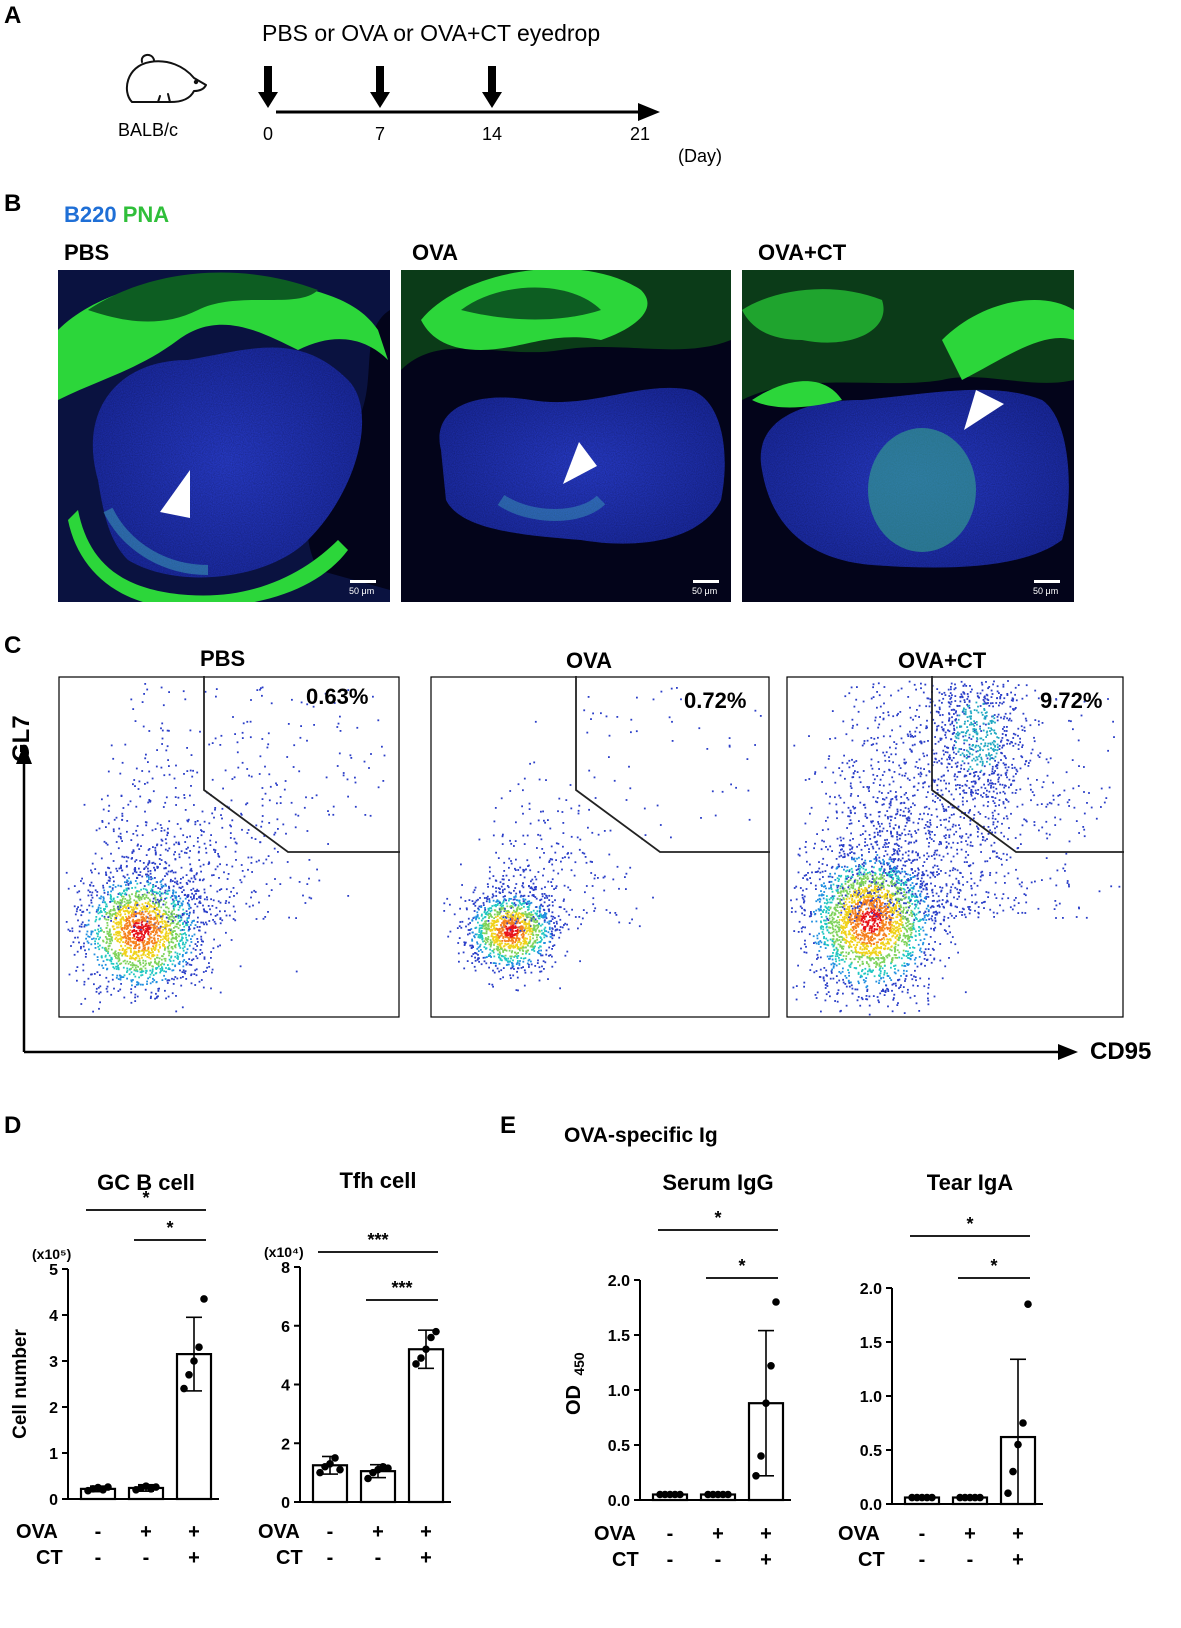 The image size is (1181, 1628). What do you see at coordinates (90, 214) in the screenshot?
I see `stain-b220: B220` at bounding box center [90, 214].